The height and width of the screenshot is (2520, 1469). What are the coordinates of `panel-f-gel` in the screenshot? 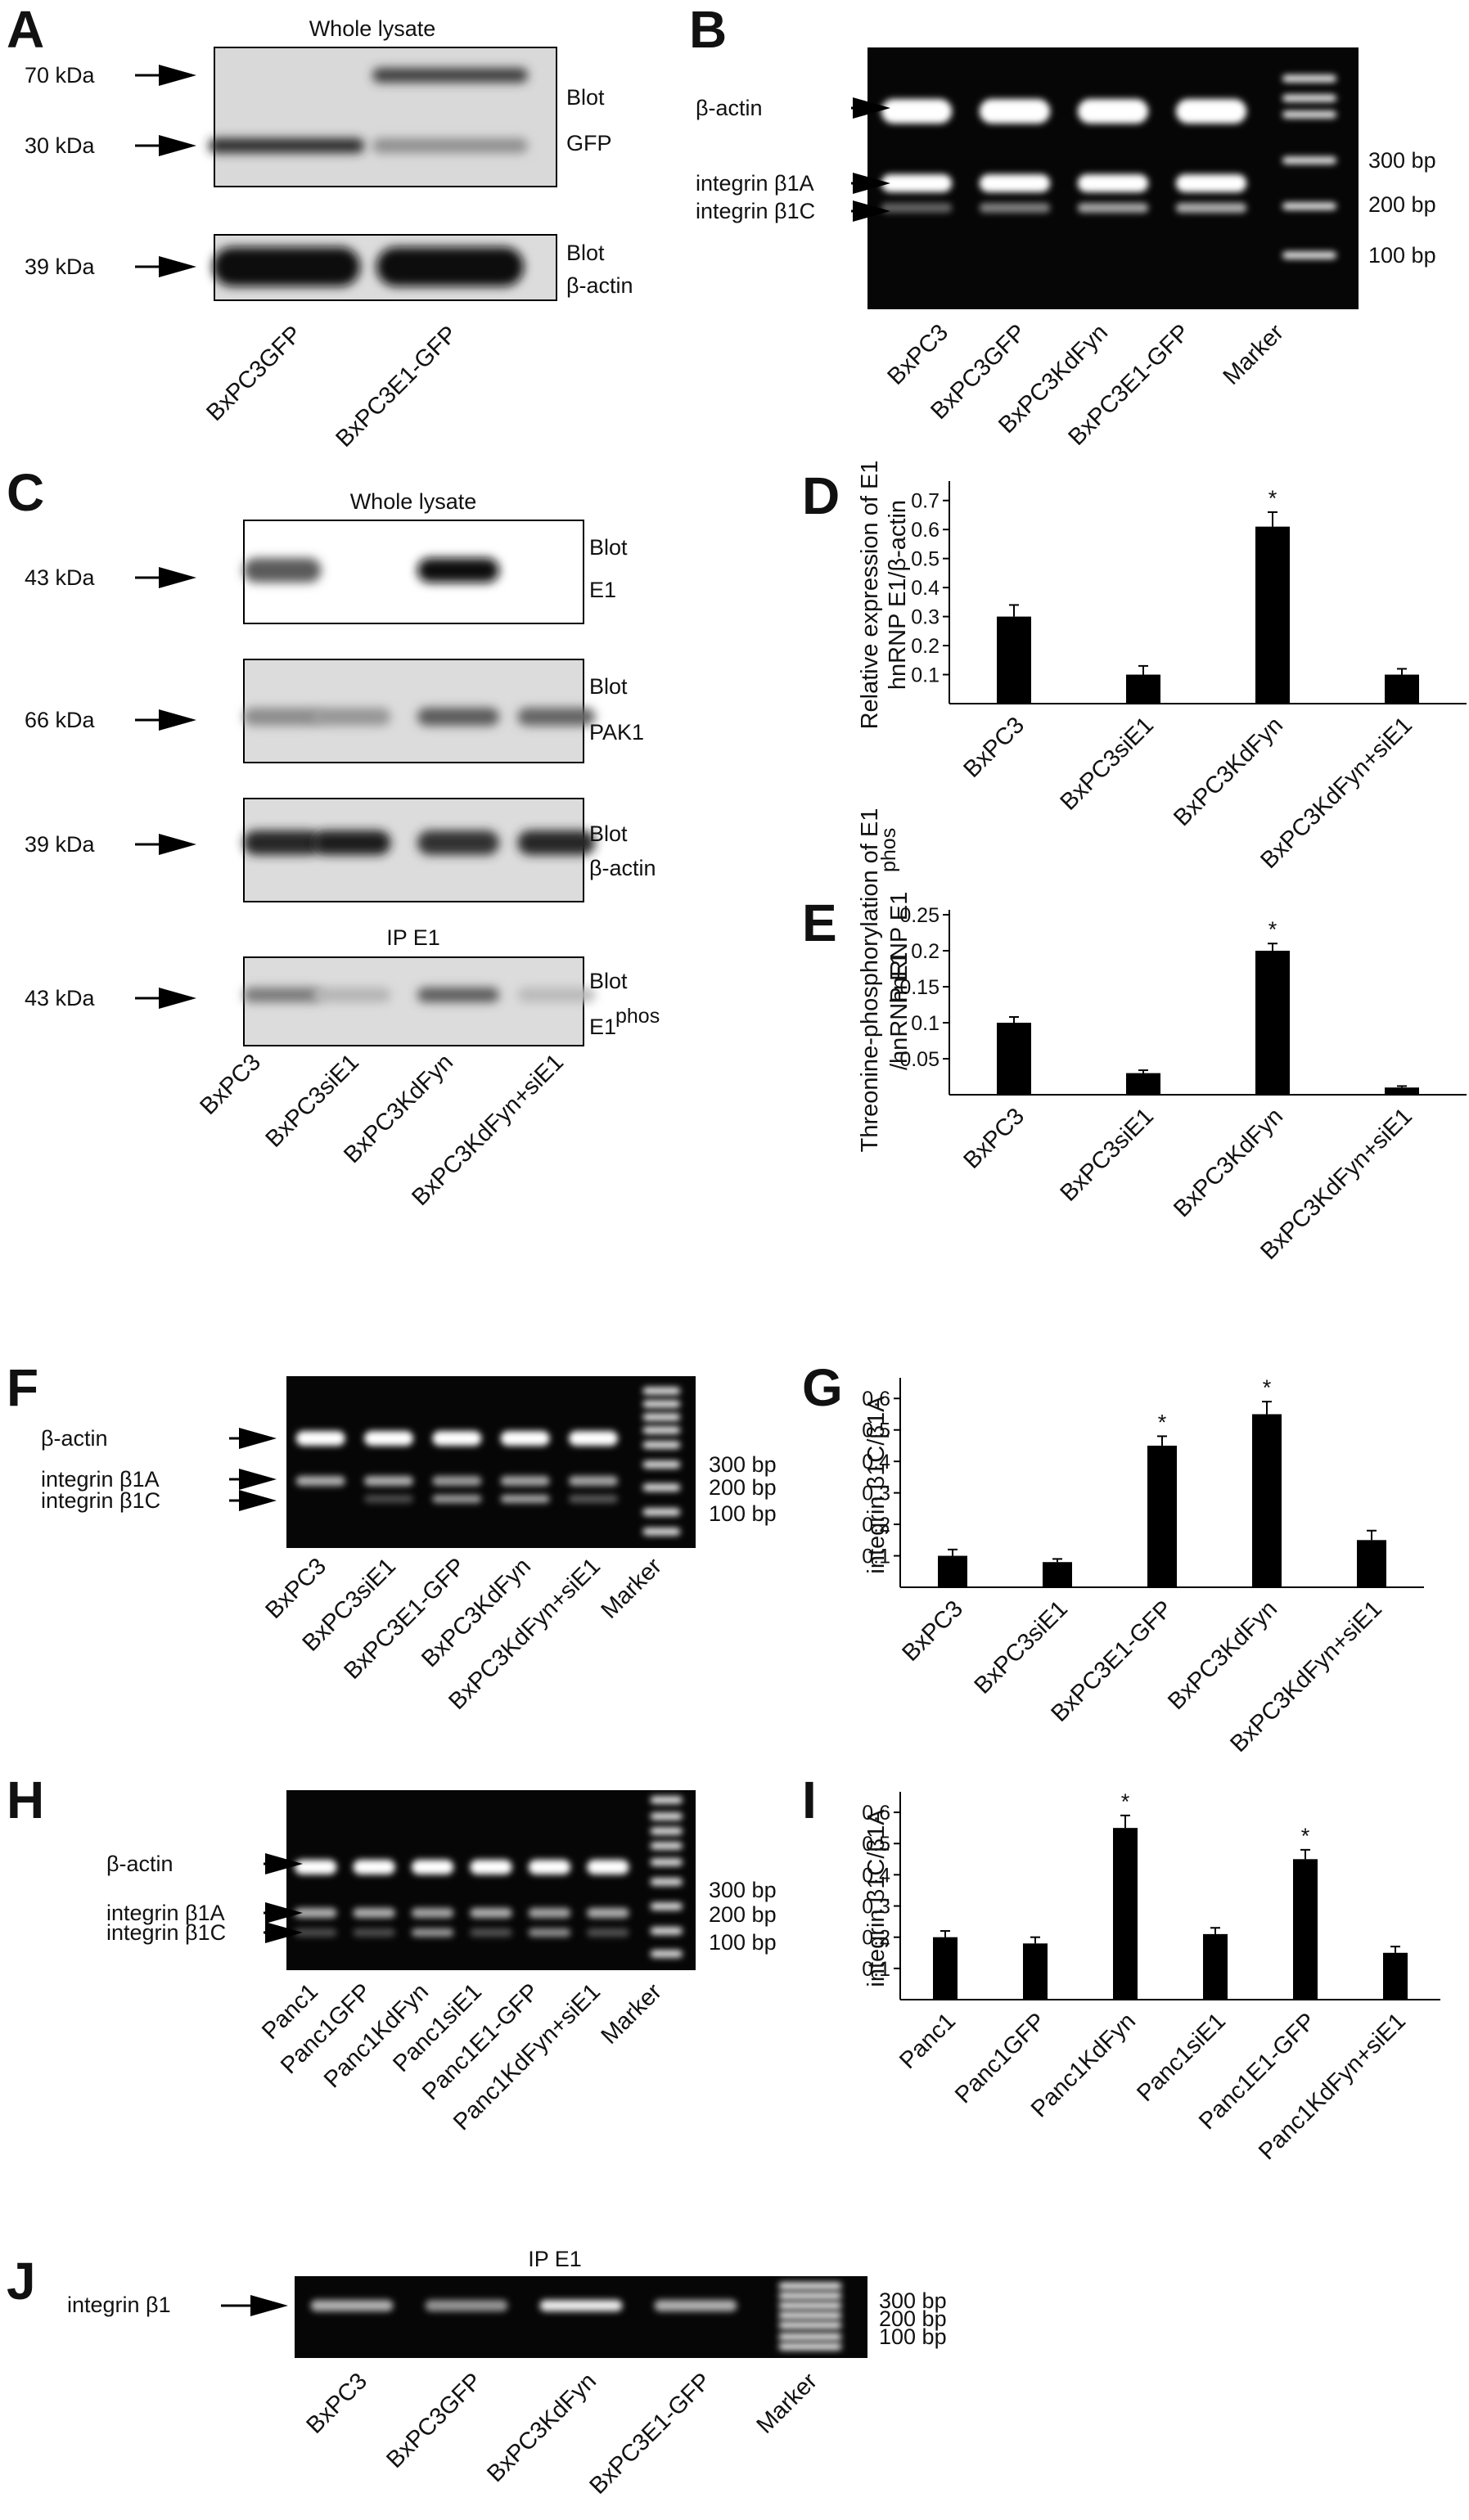 It's located at (491, 1462).